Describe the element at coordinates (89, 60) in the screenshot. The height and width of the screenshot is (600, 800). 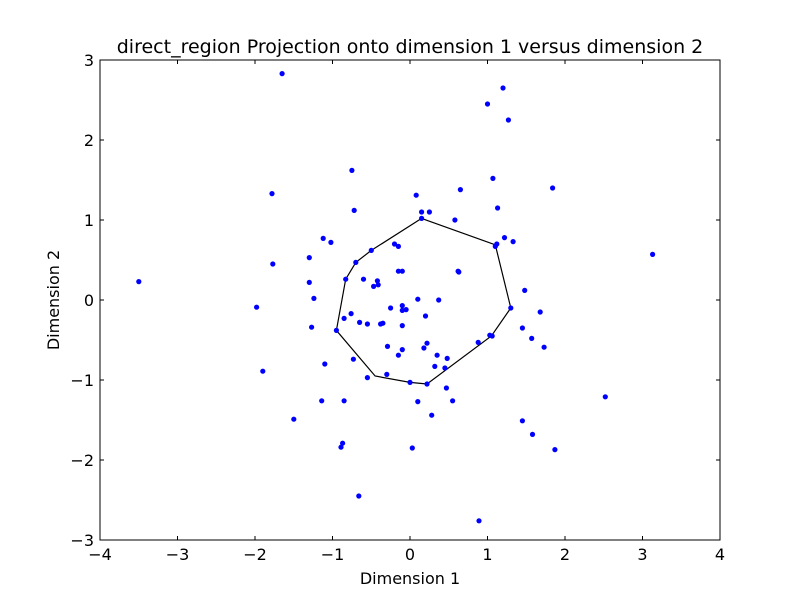
I see `y-tick-label: 3` at that location.